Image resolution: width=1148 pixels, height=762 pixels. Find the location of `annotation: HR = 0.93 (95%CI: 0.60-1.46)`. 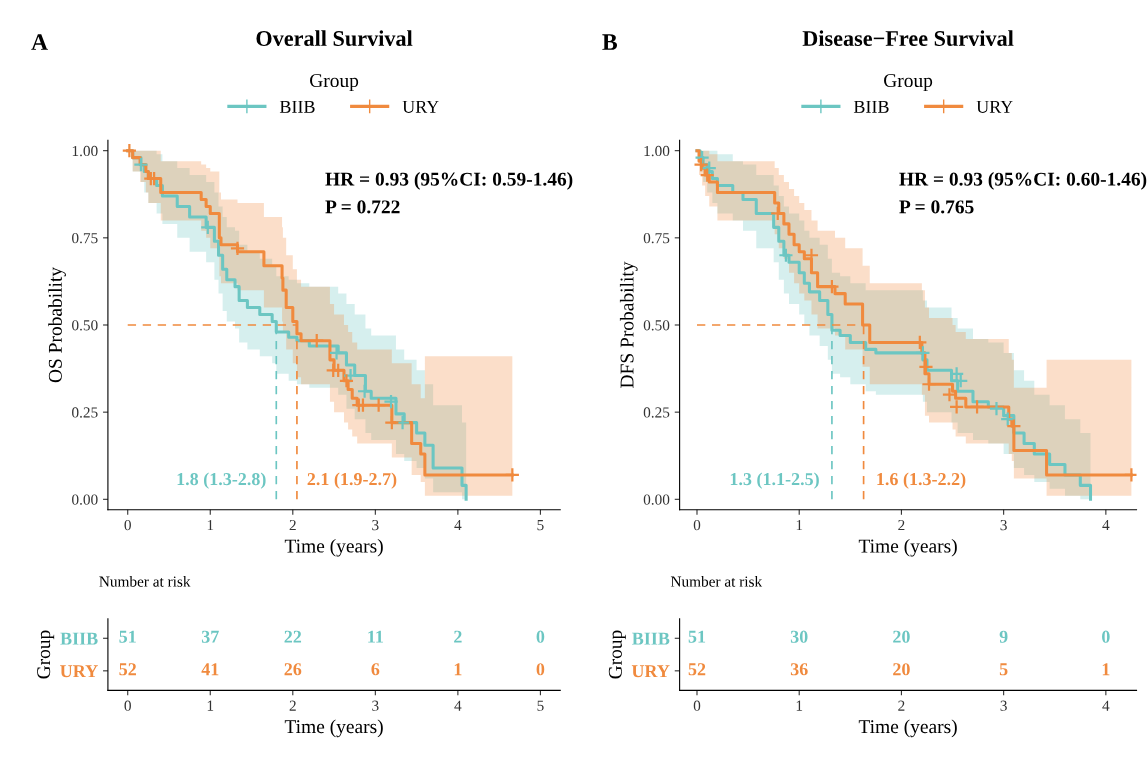

annotation: HR = 0.93 (95%CI: 0.60-1.46) is located at coordinates (1023, 181).